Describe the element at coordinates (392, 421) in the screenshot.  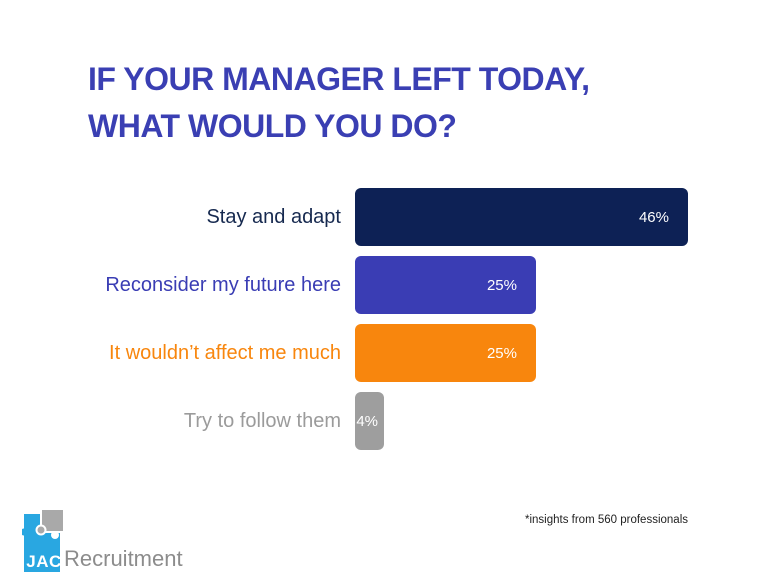
I see `chart-row: Try to follow them 4%` at that location.